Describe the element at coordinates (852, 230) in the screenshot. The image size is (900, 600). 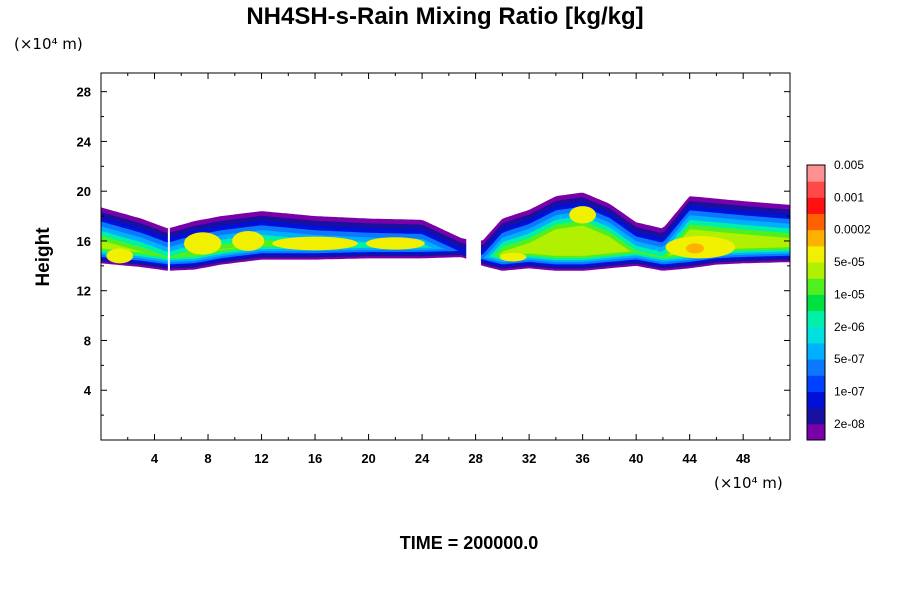
I see `colorbar-label: 0.0002` at that location.